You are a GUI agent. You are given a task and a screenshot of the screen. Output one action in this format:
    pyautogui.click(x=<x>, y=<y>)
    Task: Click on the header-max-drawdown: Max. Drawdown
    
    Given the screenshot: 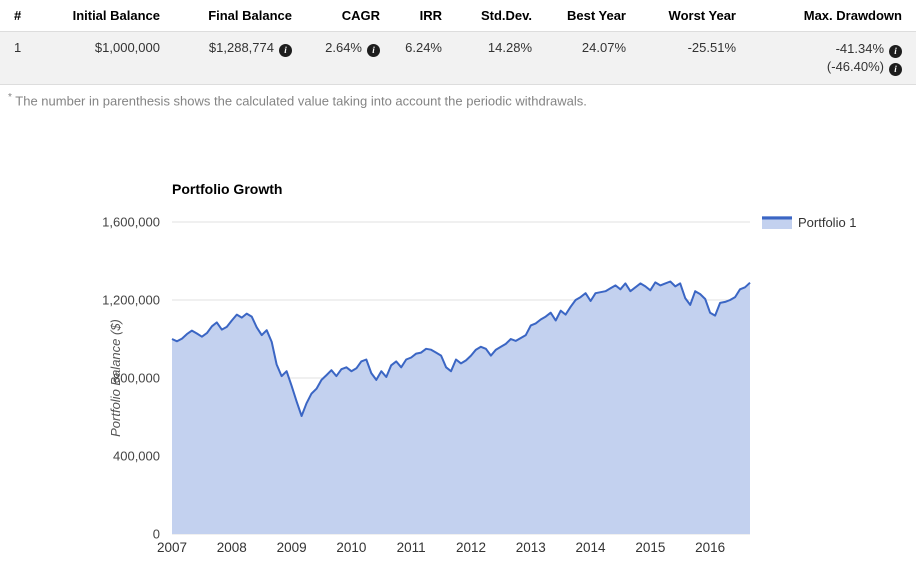 What is the action you would take?
    pyautogui.click(x=830, y=16)
    